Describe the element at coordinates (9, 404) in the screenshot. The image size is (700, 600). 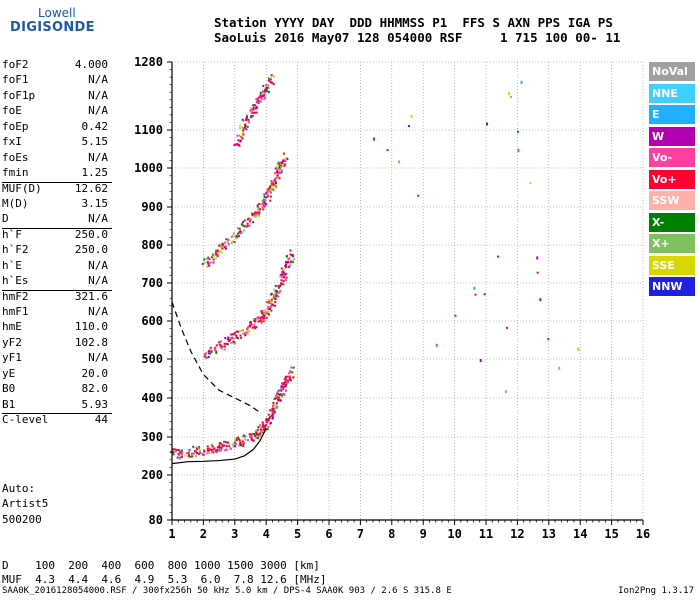
I see `param-name: B1` at that location.